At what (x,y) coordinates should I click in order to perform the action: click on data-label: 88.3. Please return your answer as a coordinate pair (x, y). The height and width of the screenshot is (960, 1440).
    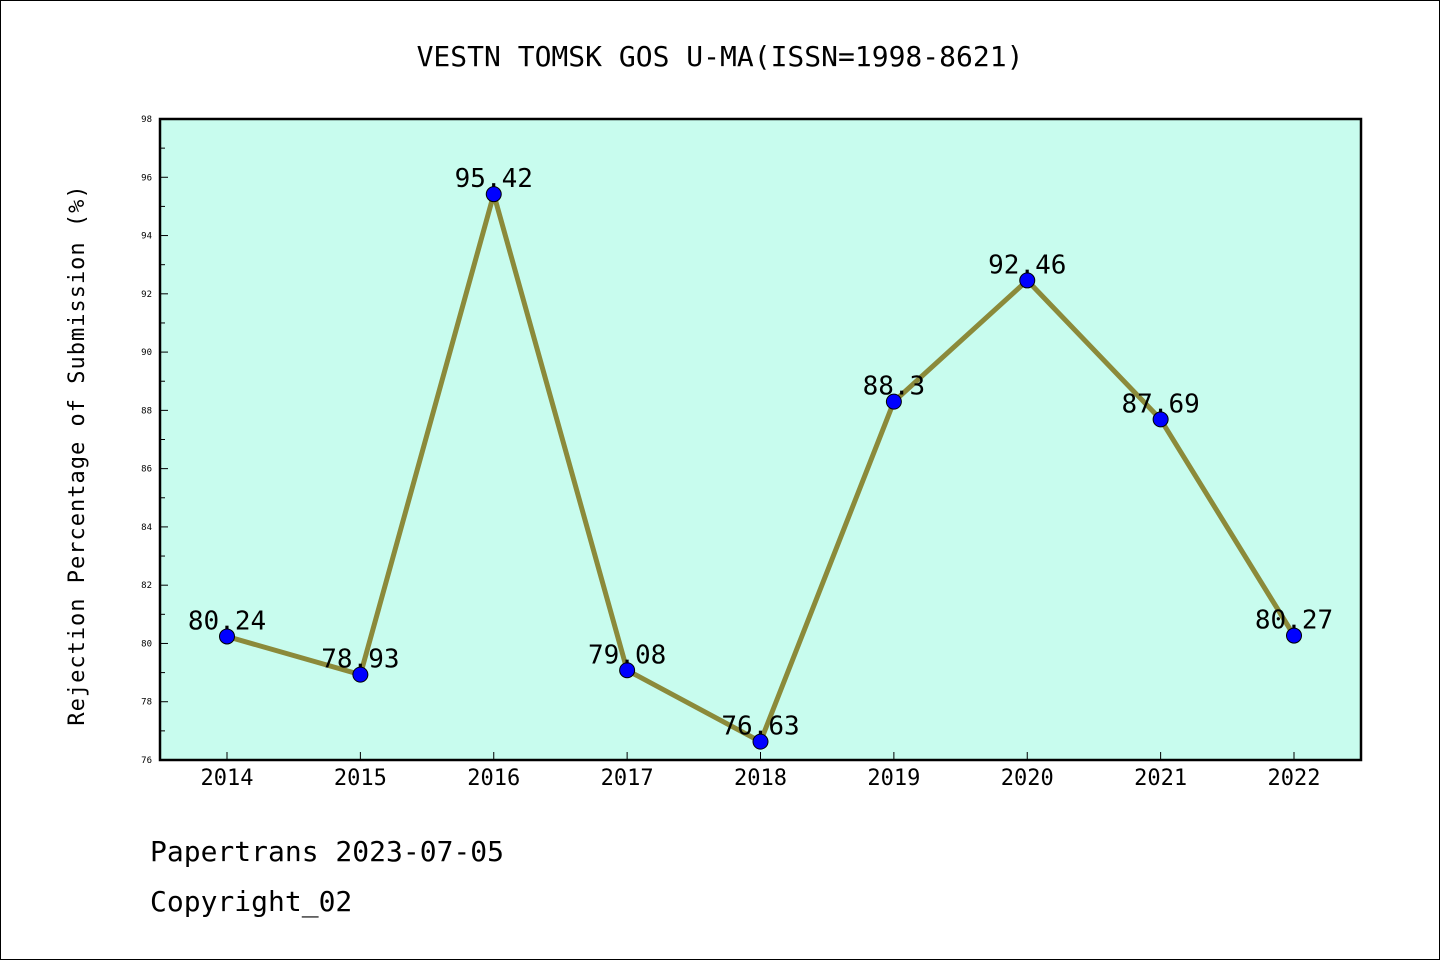
    Looking at the image, I should click on (894, 387).